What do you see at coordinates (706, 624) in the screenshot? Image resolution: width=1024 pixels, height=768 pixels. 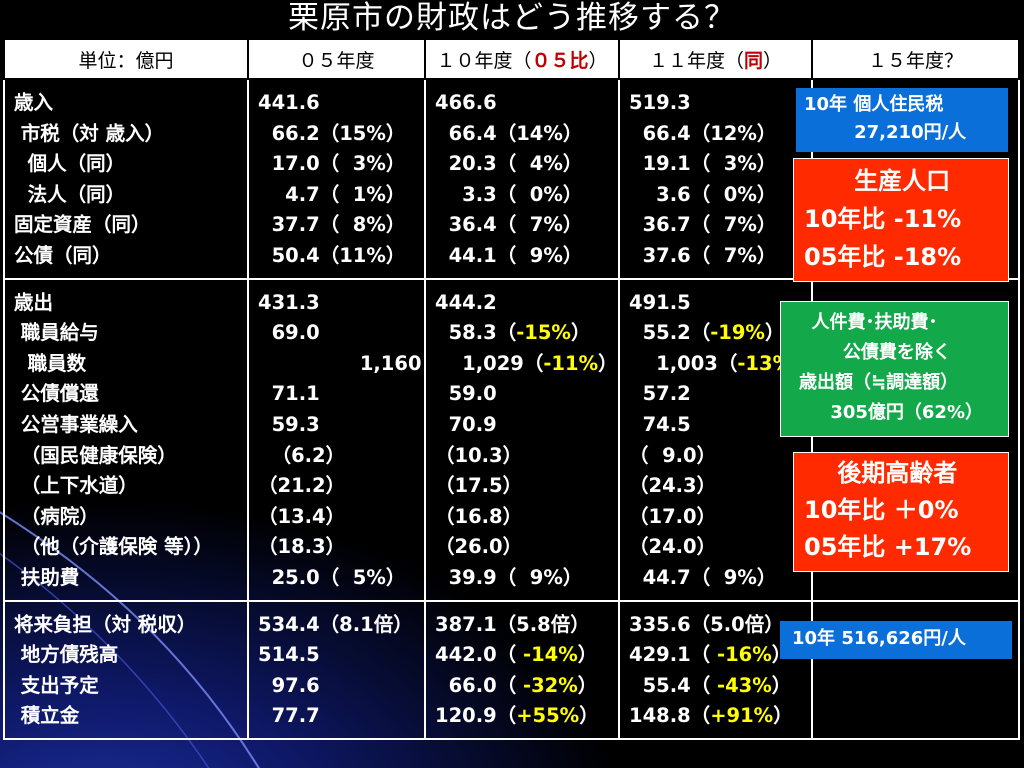 I see `fy11-value: 335.6（5.0倍）` at bounding box center [706, 624].